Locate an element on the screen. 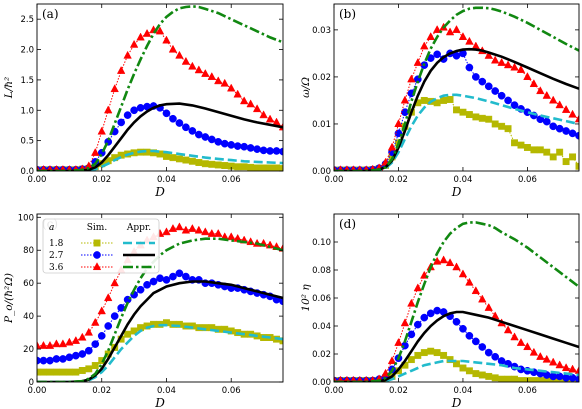  y-axis-label: ω/Ω is located at coordinates (306, 87).